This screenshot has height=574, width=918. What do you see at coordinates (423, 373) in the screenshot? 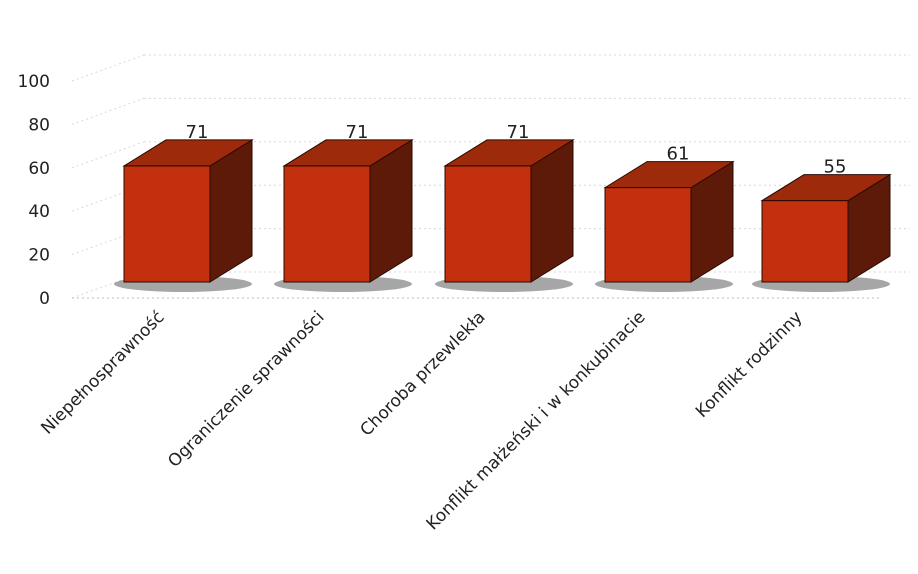
I see `x-tick-label: Choroba przewlekła` at bounding box center [423, 373].